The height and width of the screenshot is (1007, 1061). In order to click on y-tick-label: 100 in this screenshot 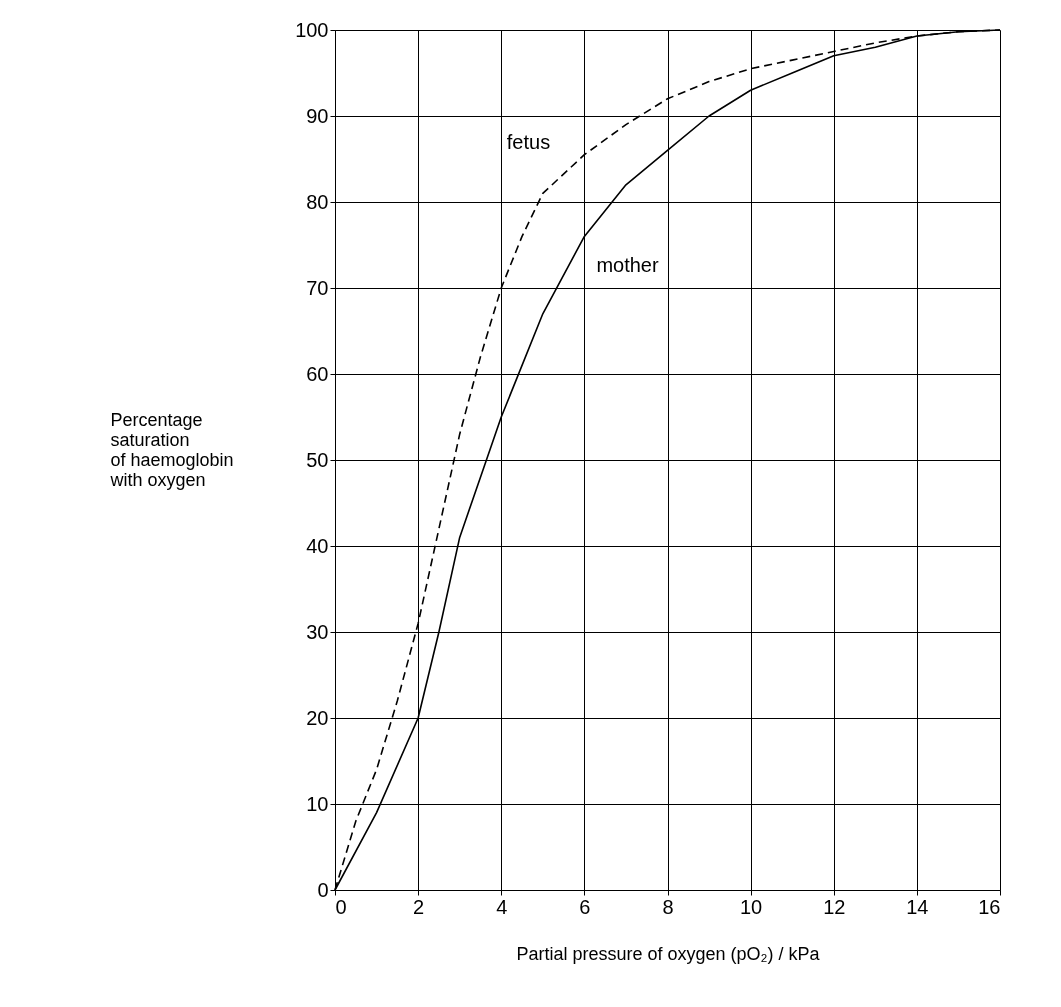, I will do `click(312, 29)`.